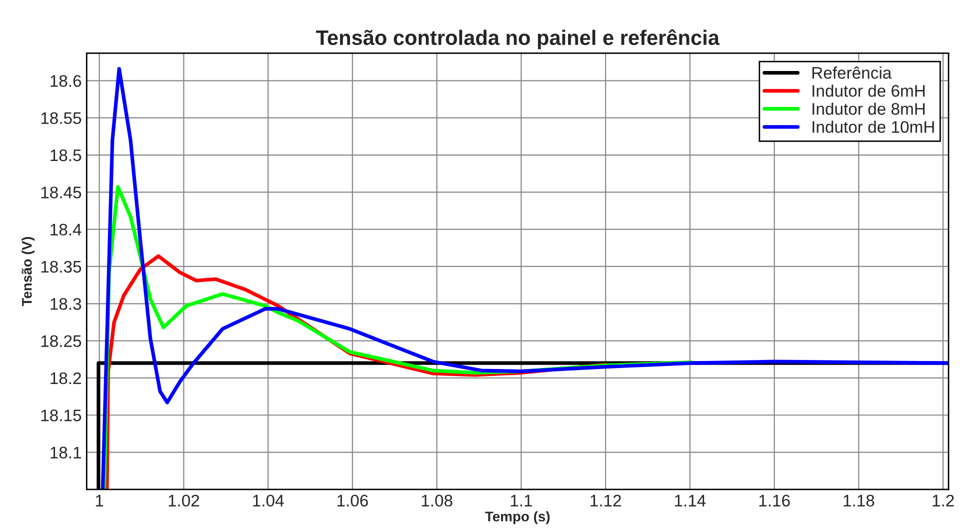 The height and width of the screenshot is (532, 963). Describe the element at coordinates (518, 39) in the screenshot. I see `chart-title: Tensão controlada no painel e referência` at that location.